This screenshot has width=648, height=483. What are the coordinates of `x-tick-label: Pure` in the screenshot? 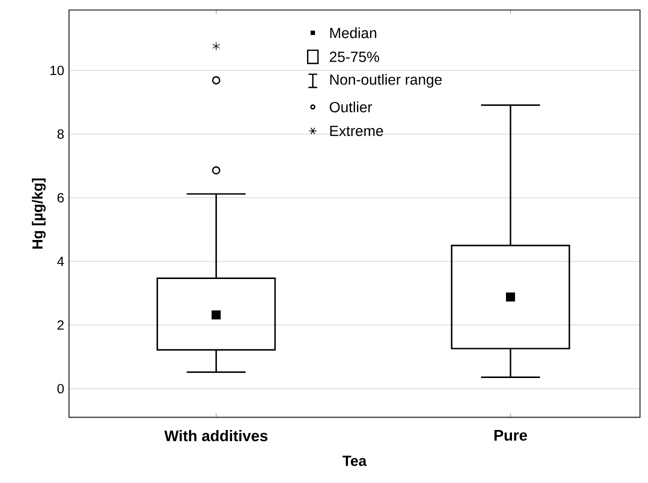 It's located at (511, 435).